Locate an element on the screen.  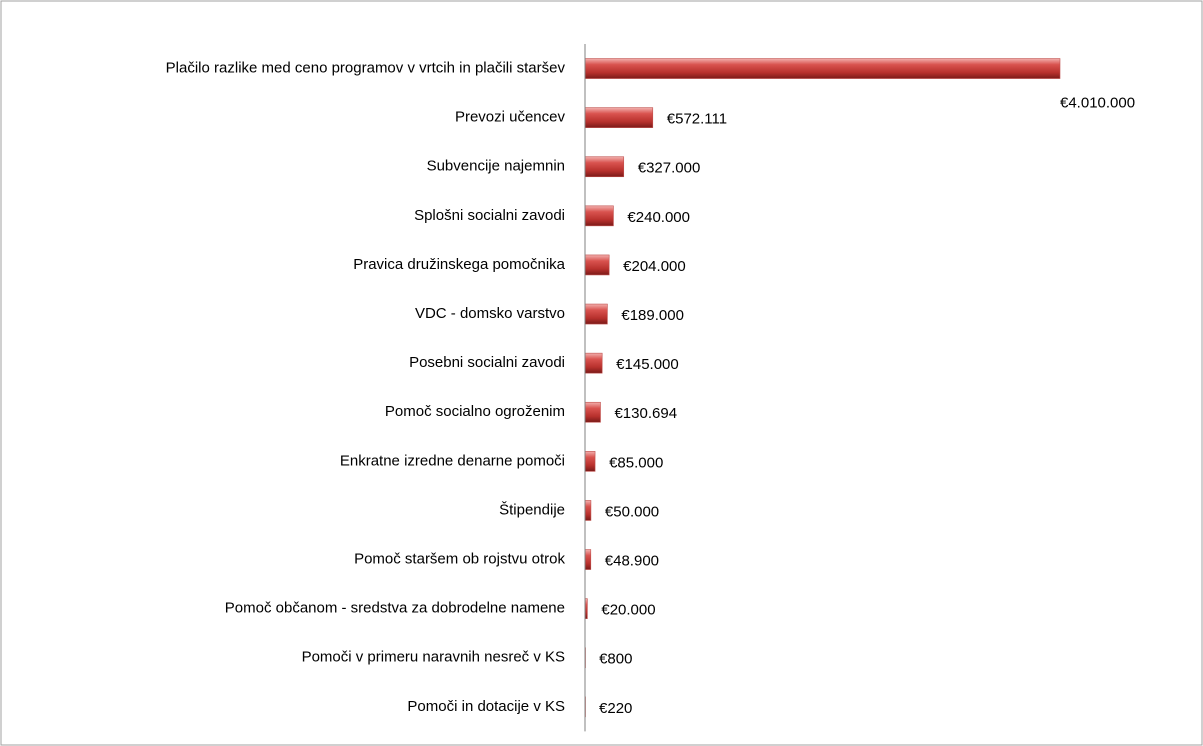
category-label: Pomoči v primeru naravnih nesreč v KS is located at coordinates (433, 657).